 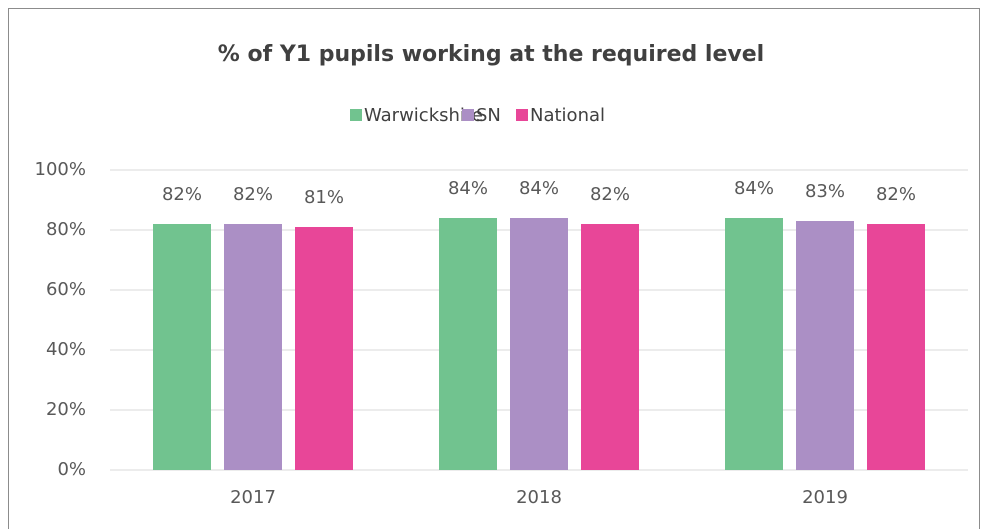 I want to click on data-label: 81%, so click(x=324, y=197).